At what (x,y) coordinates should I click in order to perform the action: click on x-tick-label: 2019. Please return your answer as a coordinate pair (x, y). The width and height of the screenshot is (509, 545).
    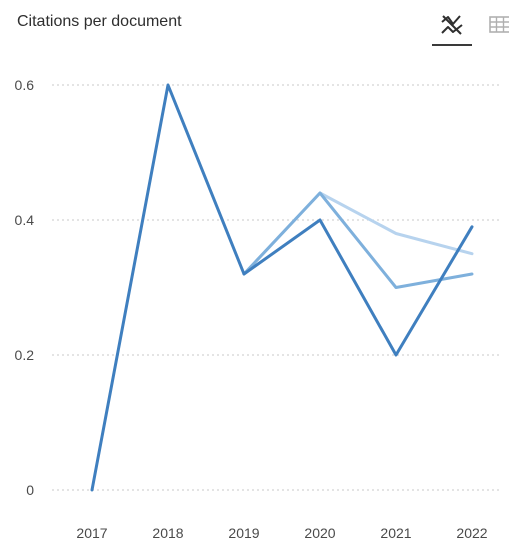
    Looking at the image, I should click on (243, 533).